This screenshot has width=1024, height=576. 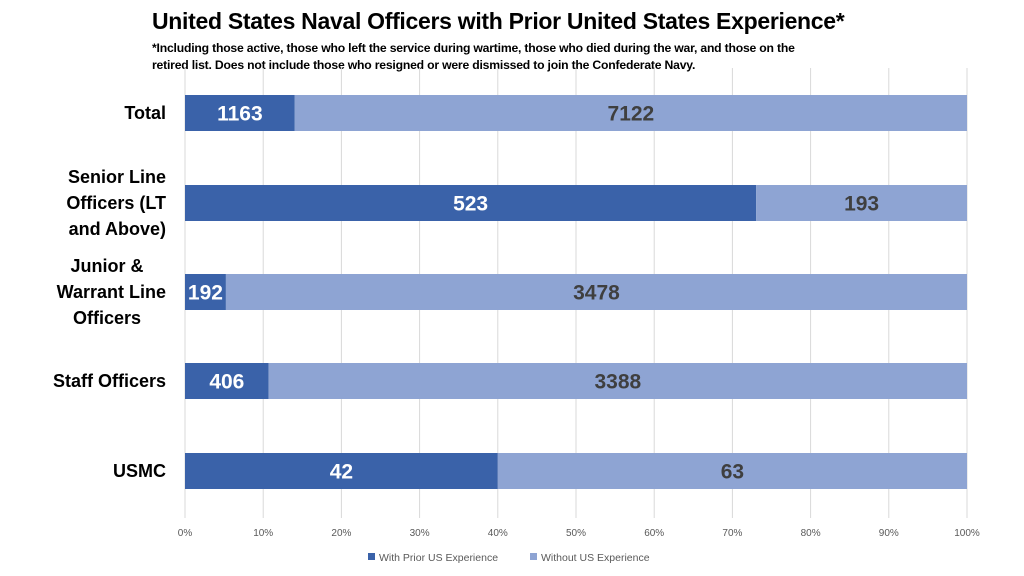 I want to click on x-tick-label: 90%, so click(x=889, y=533).